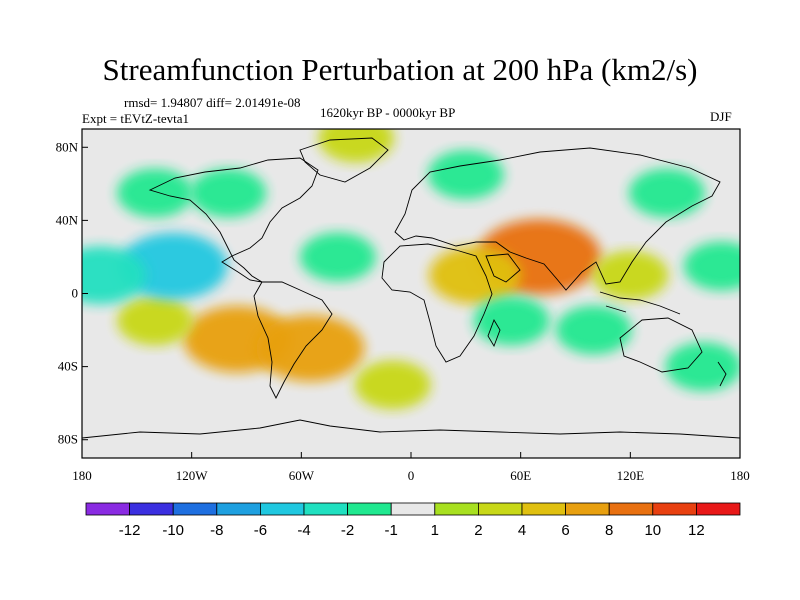  Describe the element at coordinates (130, 530) in the screenshot. I see `colorbar-label: -12` at that location.